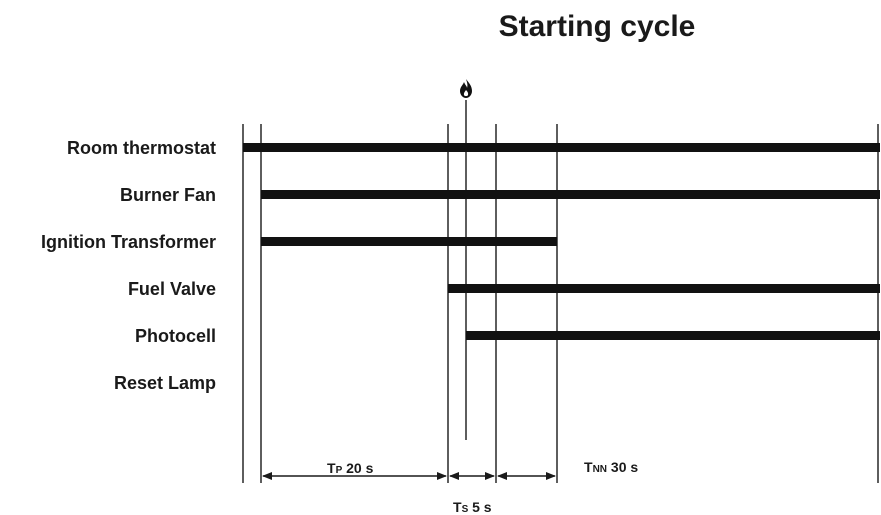 The width and height of the screenshot is (881, 515). Describe the element at coordinates (472, 476) in the screenshot. I see `dimension-ts` at that location.